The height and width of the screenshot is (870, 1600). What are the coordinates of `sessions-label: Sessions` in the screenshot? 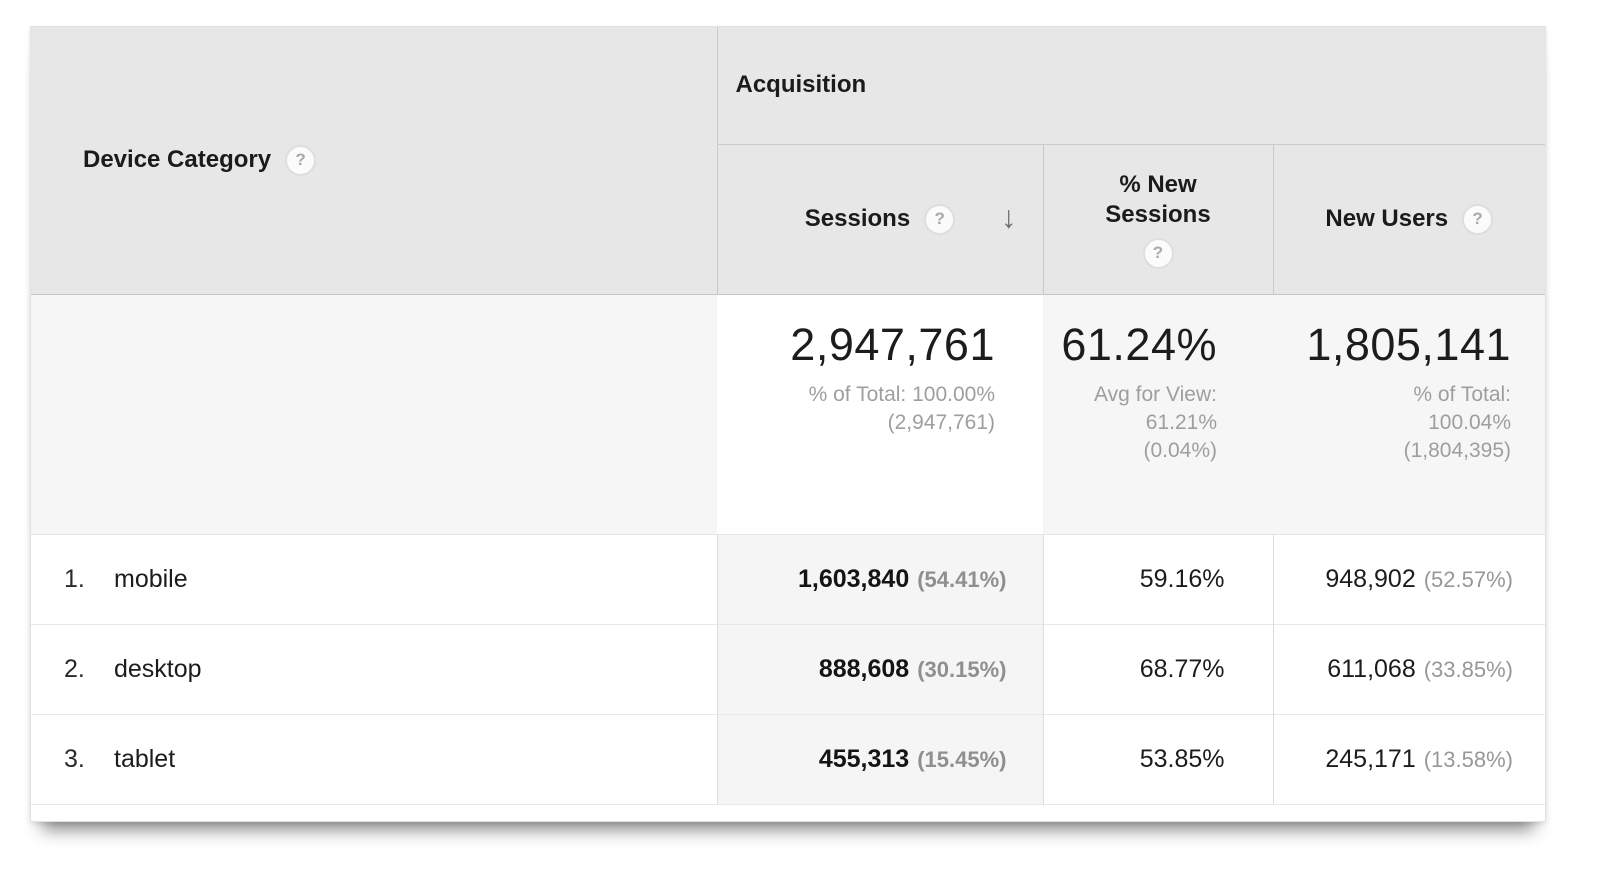 It's located at (857, 218).